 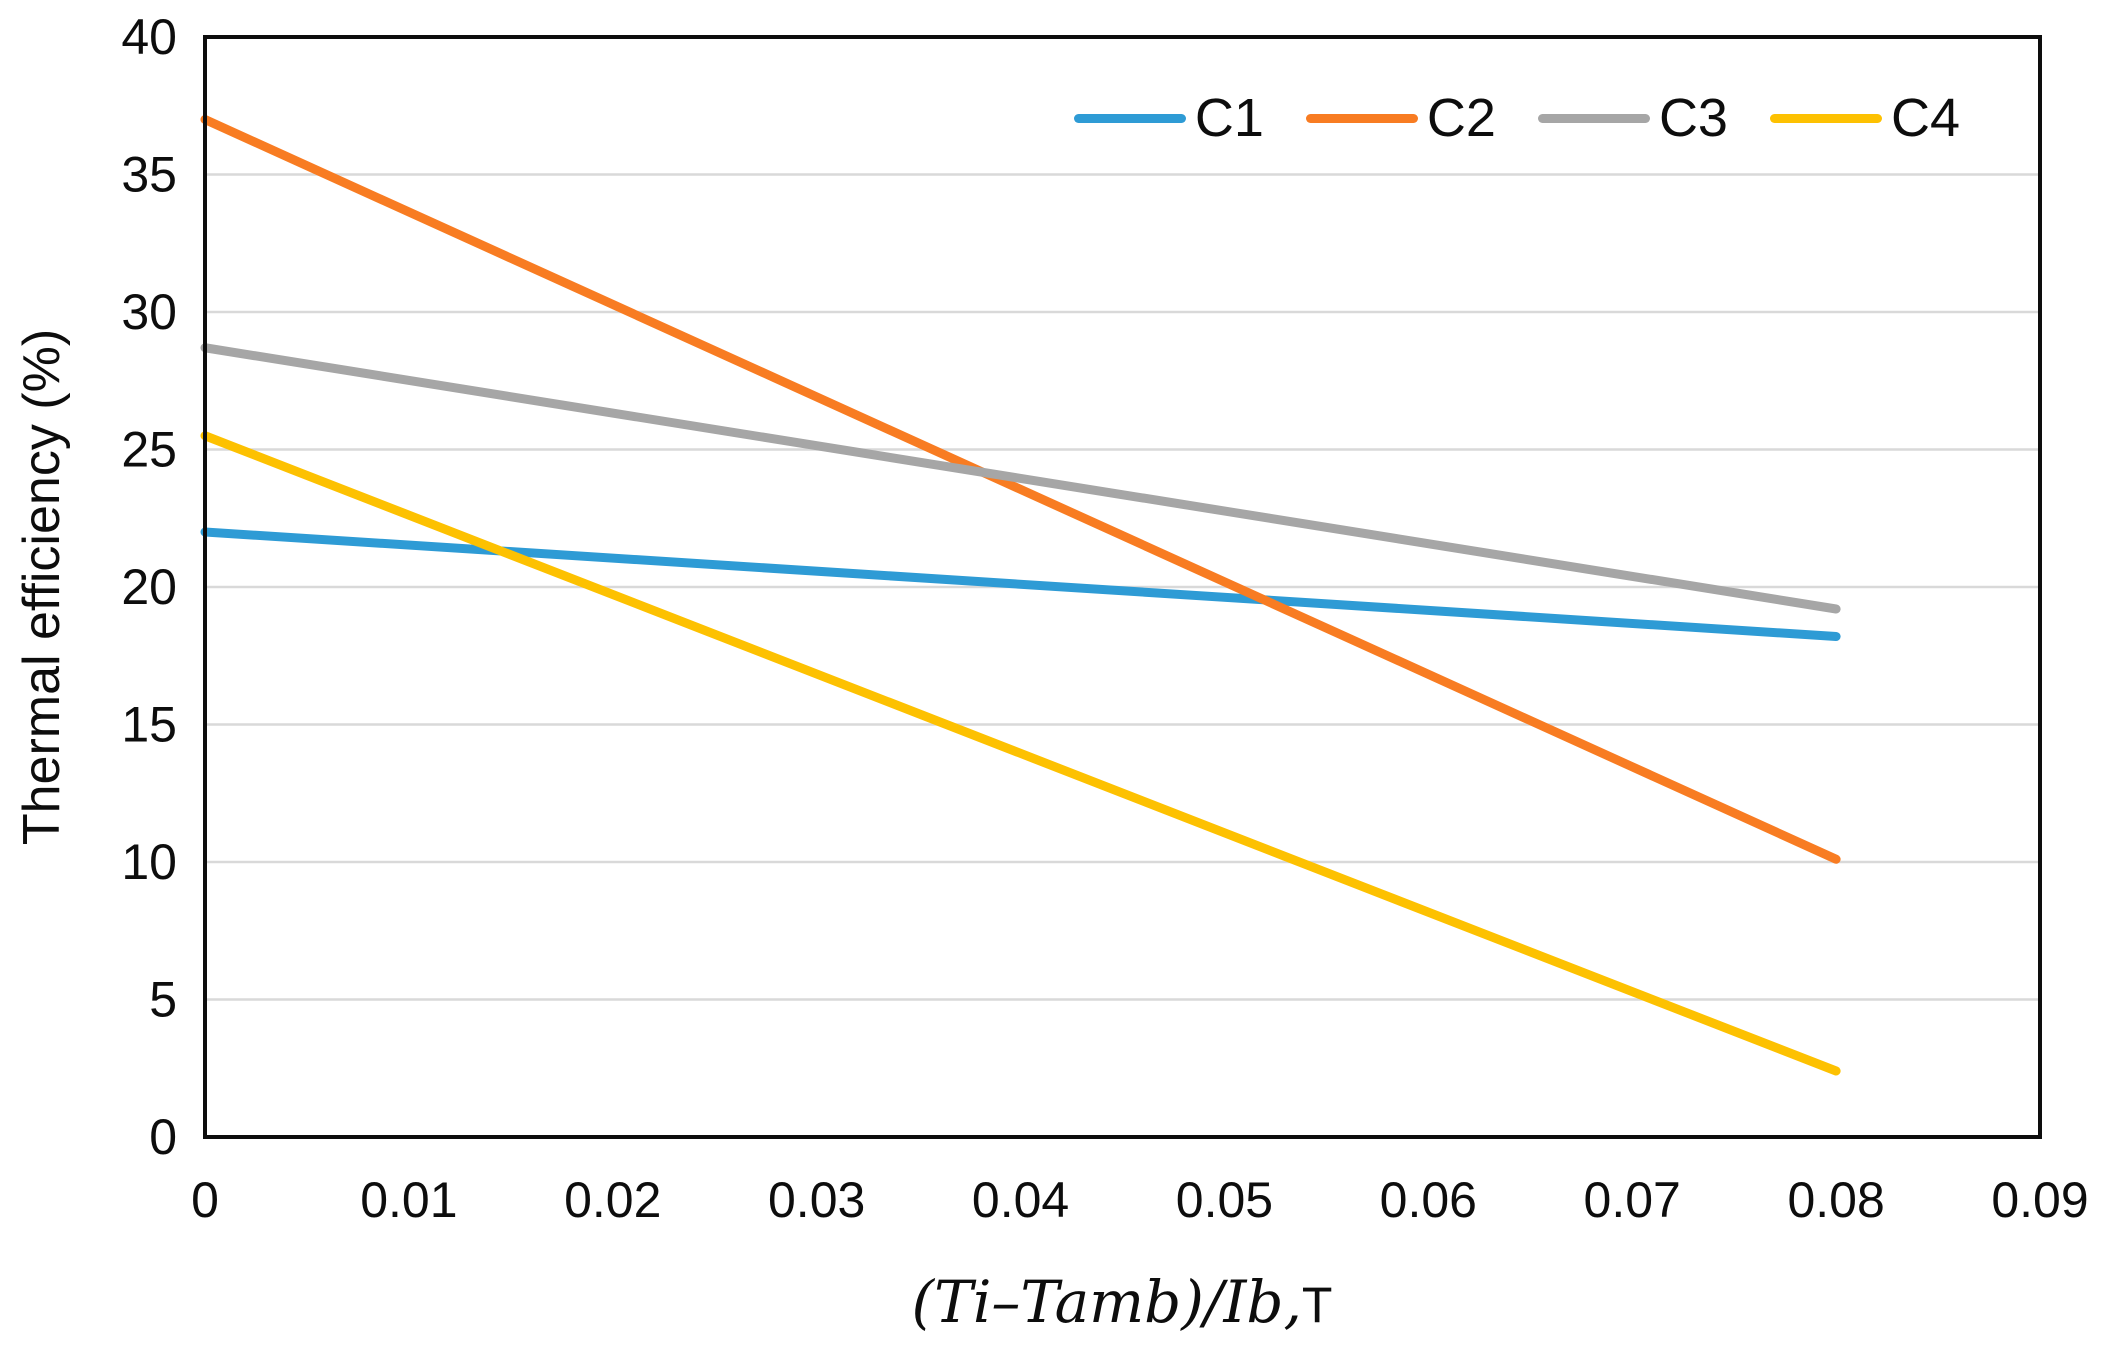 What do you see at coordinates (149, 862) in the screenshot?
I see `y-tick-label-10: 10` at bounding box center [149, 862].